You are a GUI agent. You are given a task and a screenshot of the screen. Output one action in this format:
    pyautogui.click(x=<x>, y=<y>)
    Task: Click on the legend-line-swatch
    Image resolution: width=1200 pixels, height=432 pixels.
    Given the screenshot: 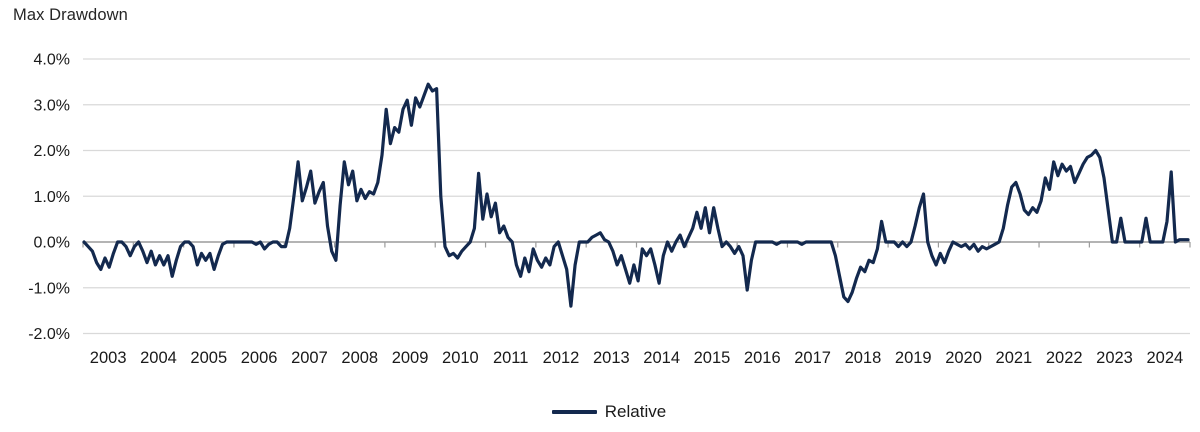 What is the action you would take?
    pyautogui.click(x=574, y=412)
    